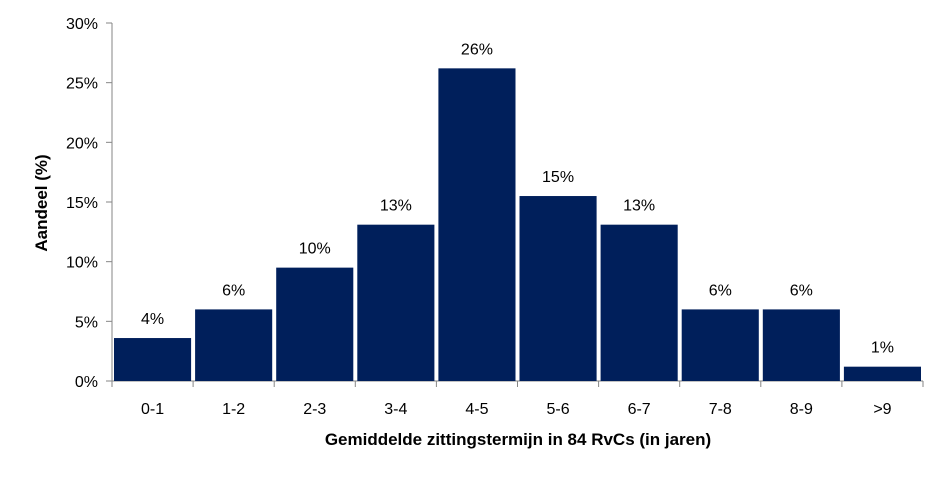 This screenshot has width=946, height=479. I want to click on x-tick-label: 8-9, so click(801, 409).